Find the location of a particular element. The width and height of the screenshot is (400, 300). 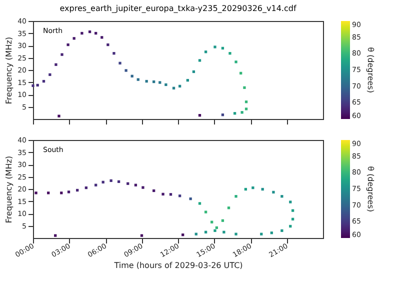

chart-title: expres_earth_jupiter_europa_txka-y235_20290326_v14.cdf is located at coordinates (178, 8).